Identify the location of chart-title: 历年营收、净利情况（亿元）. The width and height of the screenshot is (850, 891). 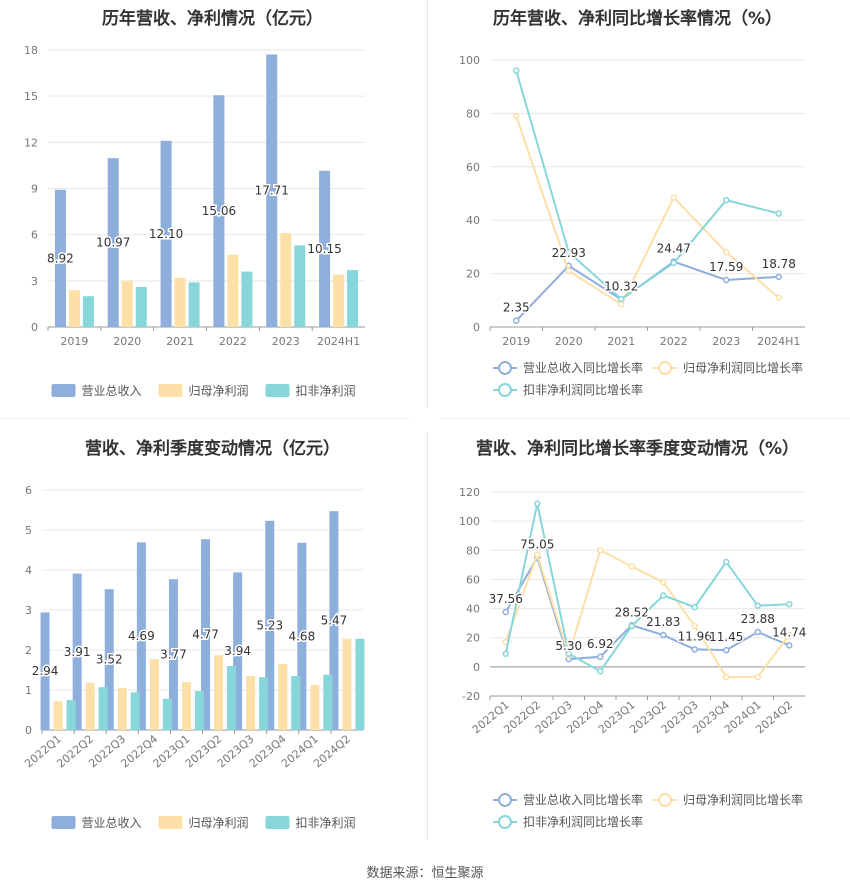
(212, 19).